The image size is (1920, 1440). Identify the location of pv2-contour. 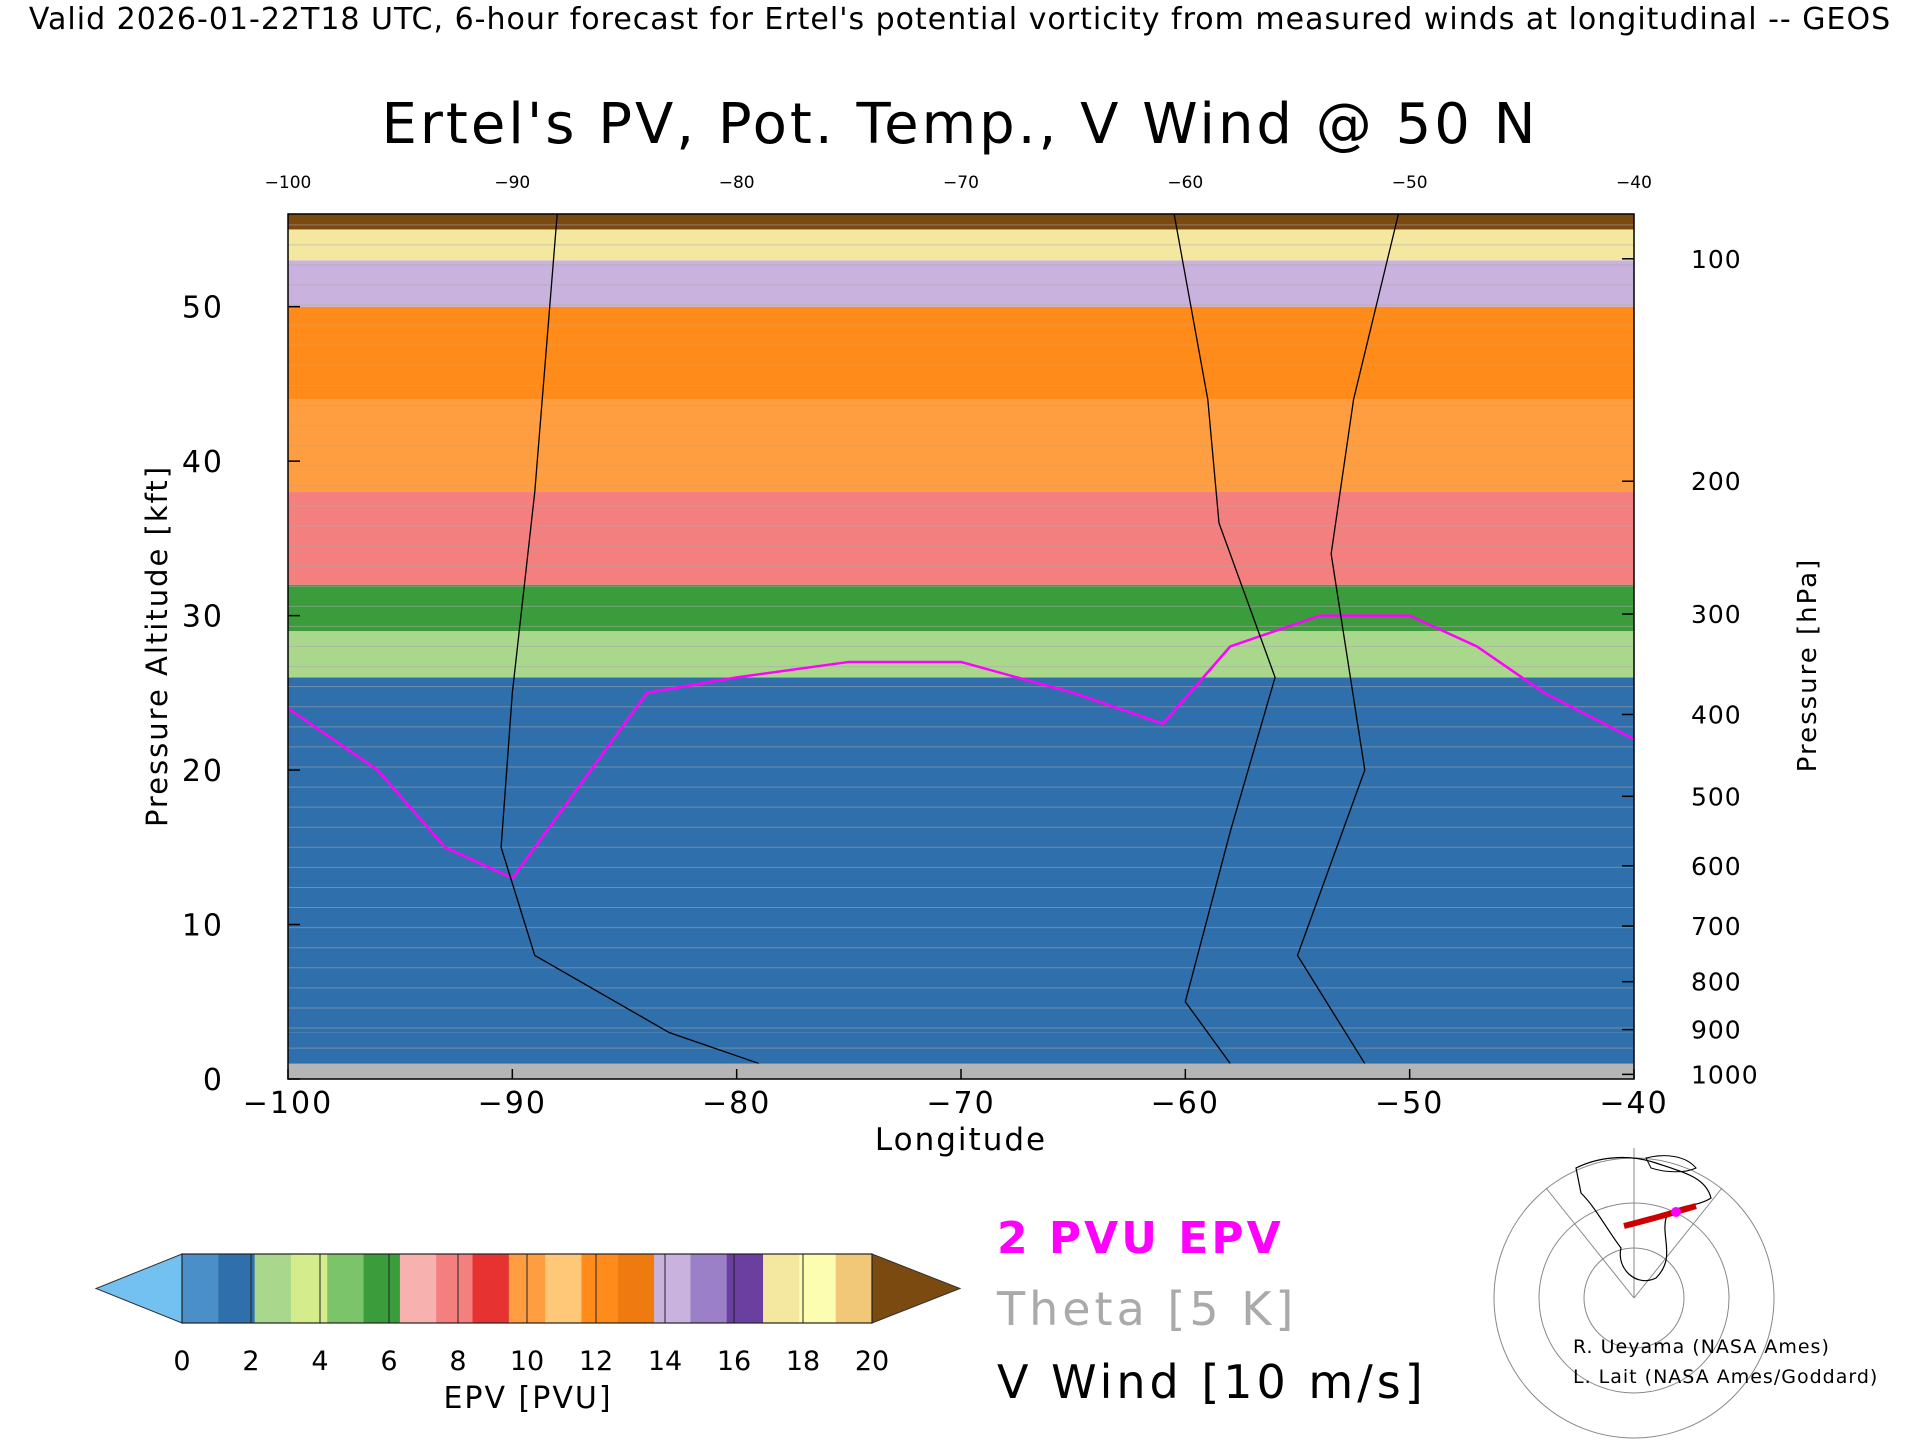
(961, 747).